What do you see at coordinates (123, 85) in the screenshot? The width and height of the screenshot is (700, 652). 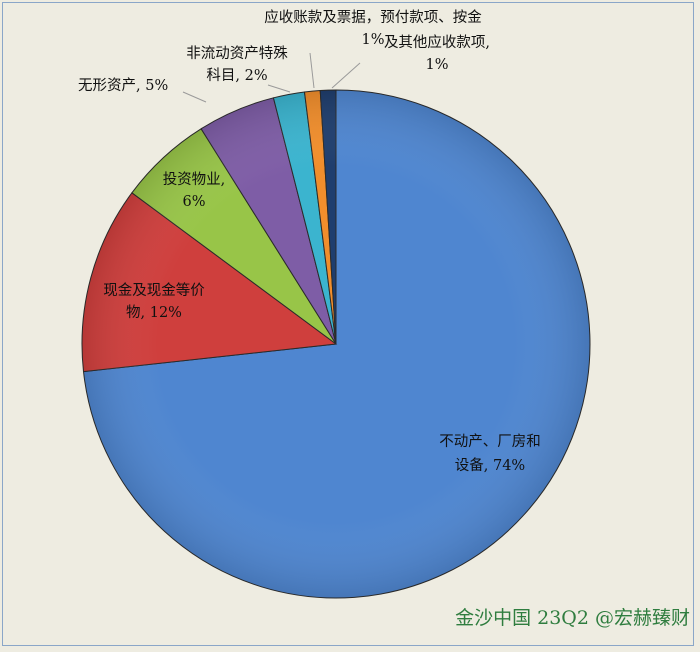 I see `slice-label: 无形资产, 5%` at bounding box center [123, 85].